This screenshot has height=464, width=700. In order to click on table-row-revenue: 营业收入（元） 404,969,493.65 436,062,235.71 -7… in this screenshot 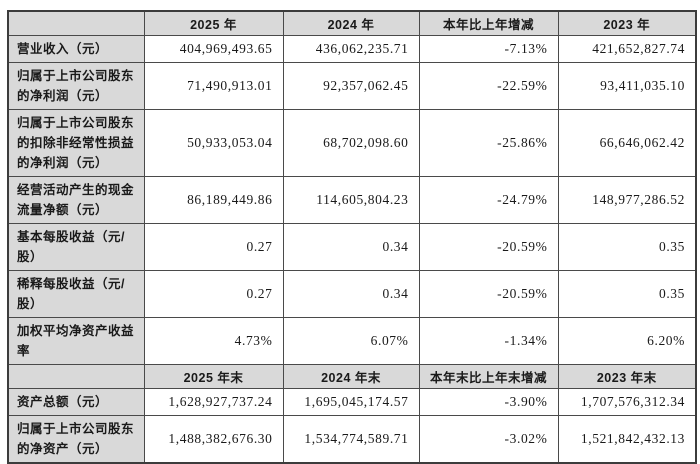, I will do `click(352, 49)`.